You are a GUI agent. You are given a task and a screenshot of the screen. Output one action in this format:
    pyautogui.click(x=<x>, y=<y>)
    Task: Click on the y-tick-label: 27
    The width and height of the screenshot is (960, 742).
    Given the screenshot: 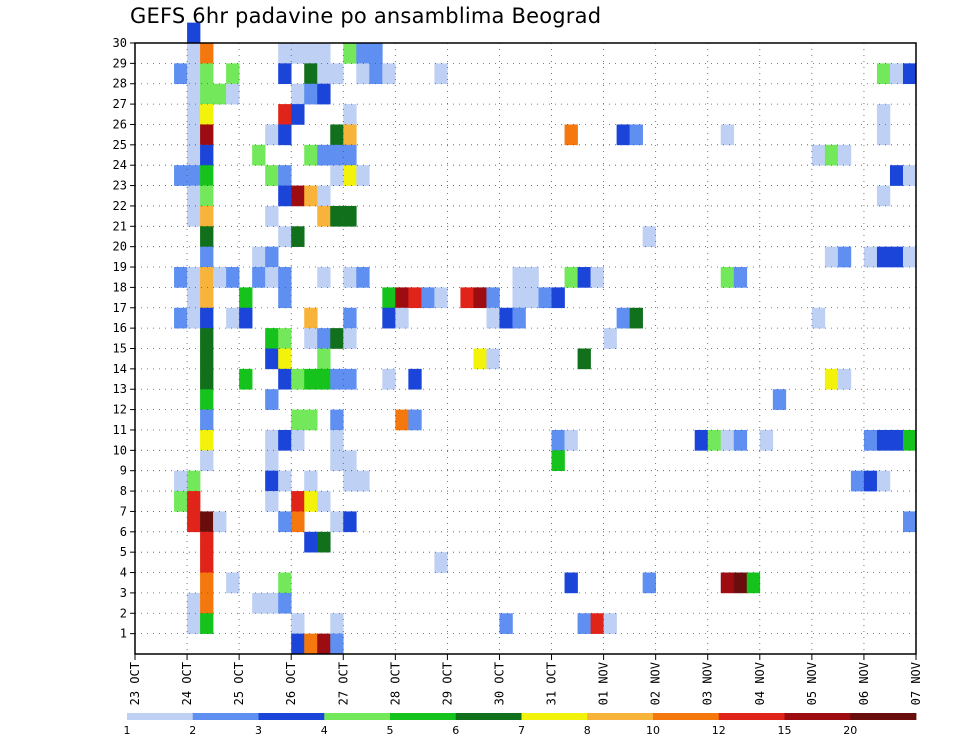 What is the action you would take?
    pyautogui.click(x=120, y=104)
    